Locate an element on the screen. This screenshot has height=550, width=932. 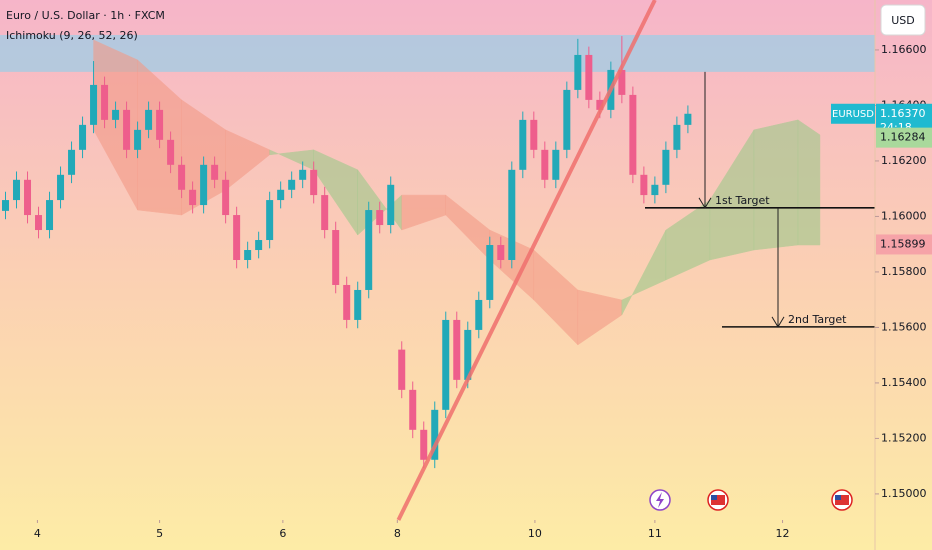
price-label: 1.16370 is located at coordinates (903, 113).